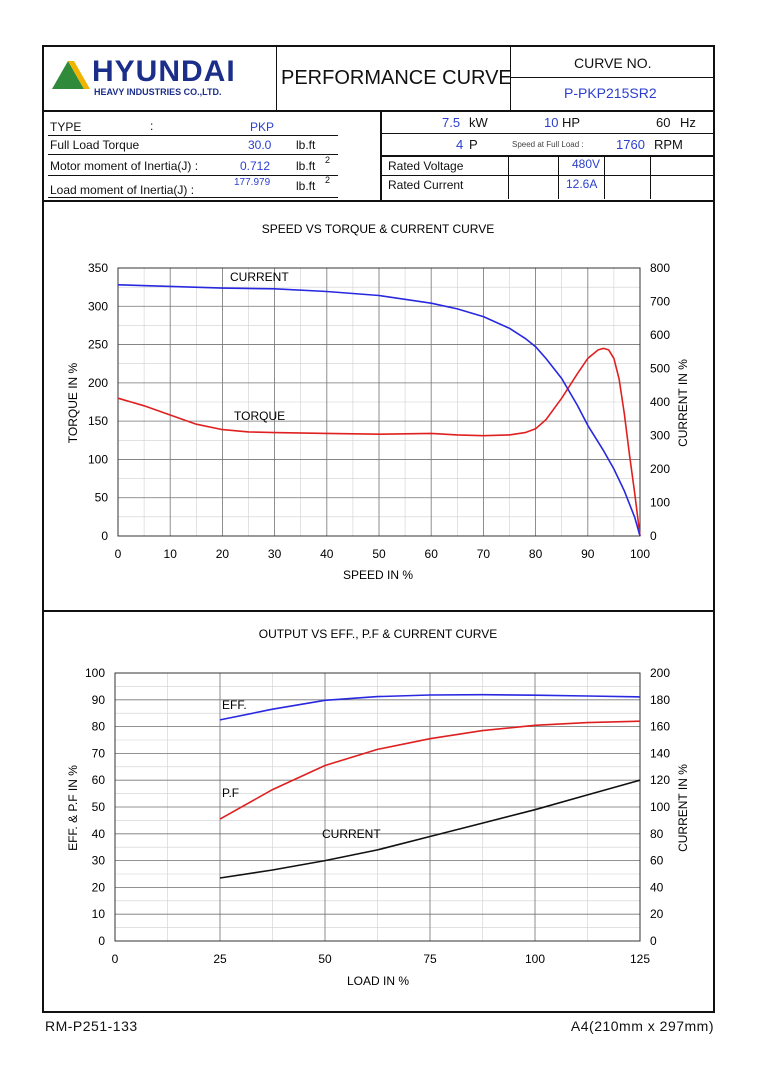  I want to click on y-tick-label: 70, so click(99, 753).